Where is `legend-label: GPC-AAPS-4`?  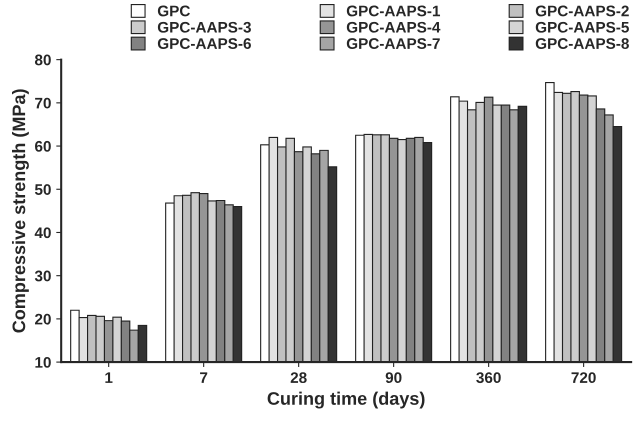 legend-label: GPC-AAPS-4 is located at coordinates (393, 27).